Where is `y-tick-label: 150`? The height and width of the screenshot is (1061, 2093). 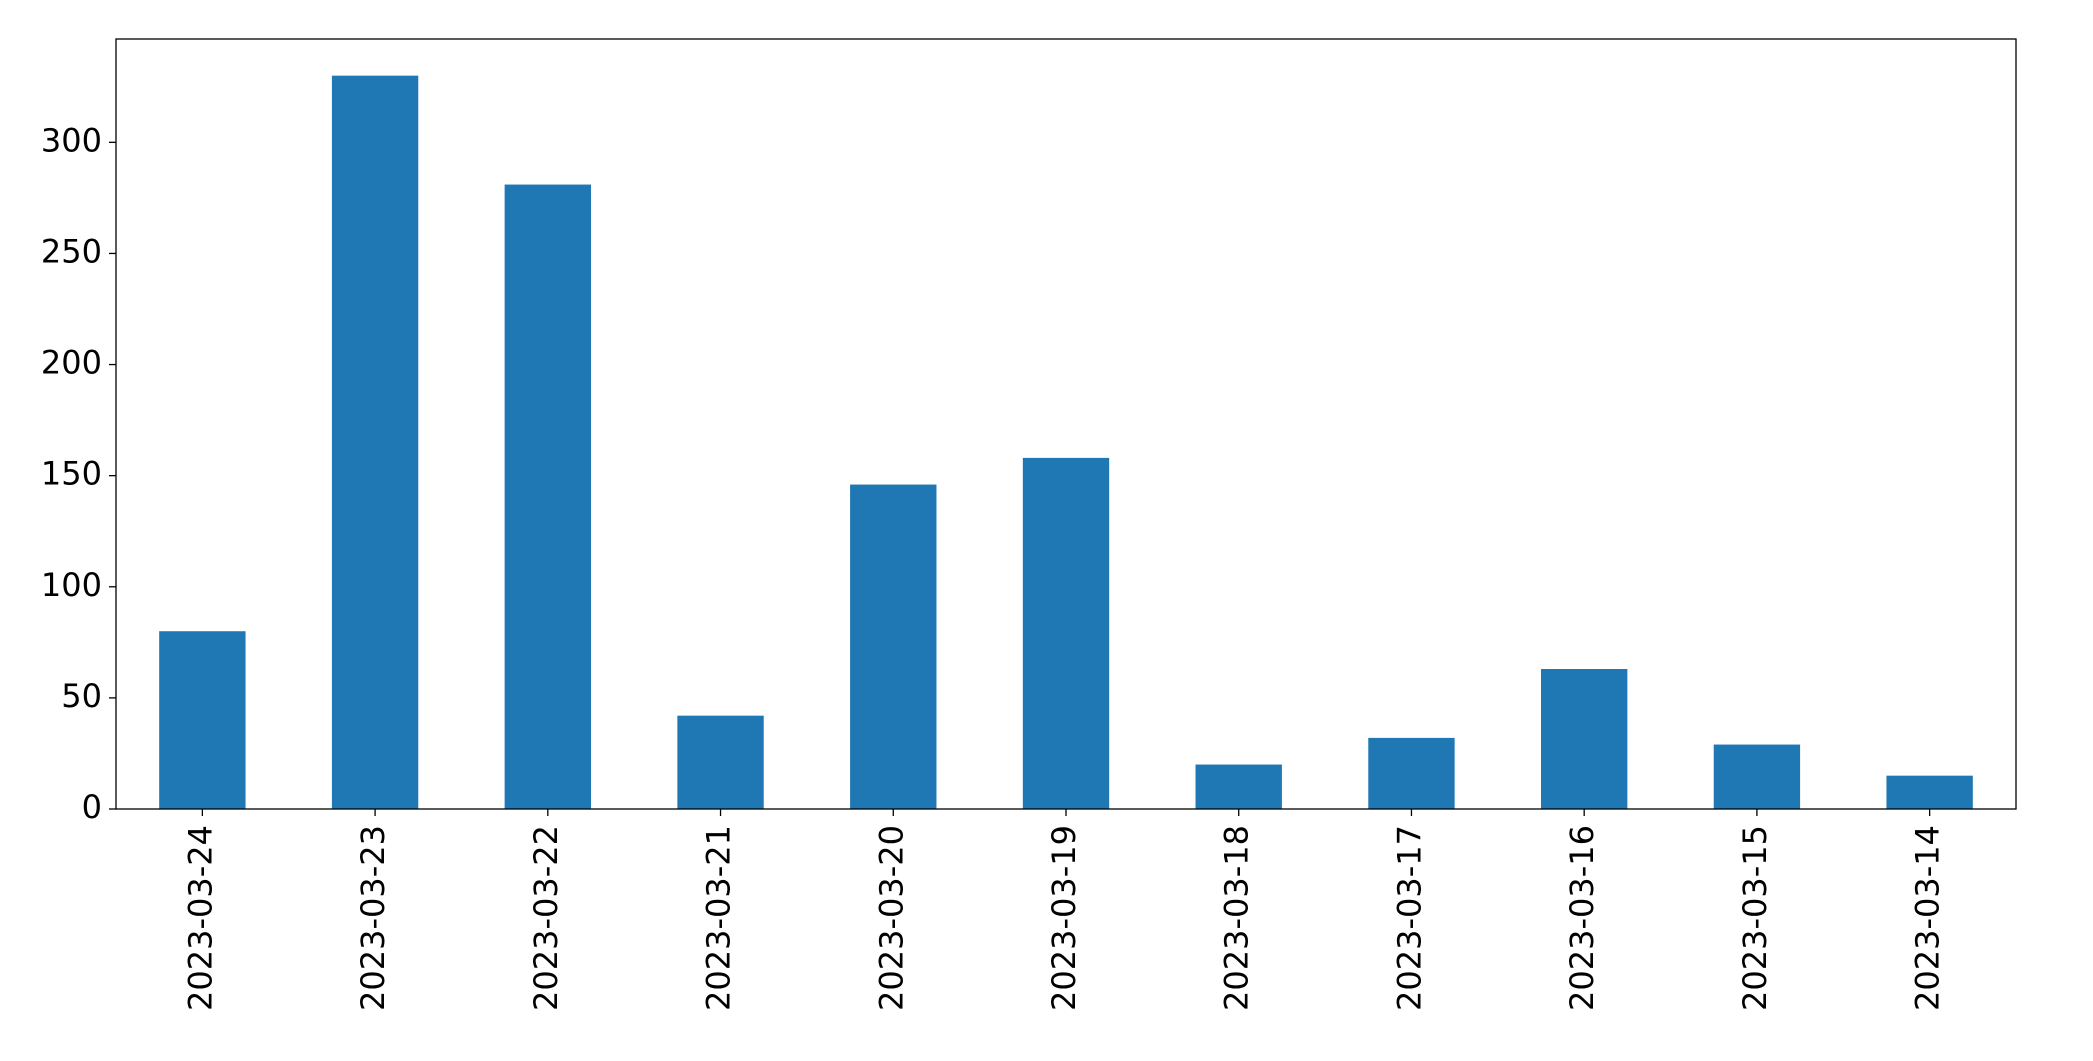
y-tick-label: 150 is located at coordinates (71, 474).